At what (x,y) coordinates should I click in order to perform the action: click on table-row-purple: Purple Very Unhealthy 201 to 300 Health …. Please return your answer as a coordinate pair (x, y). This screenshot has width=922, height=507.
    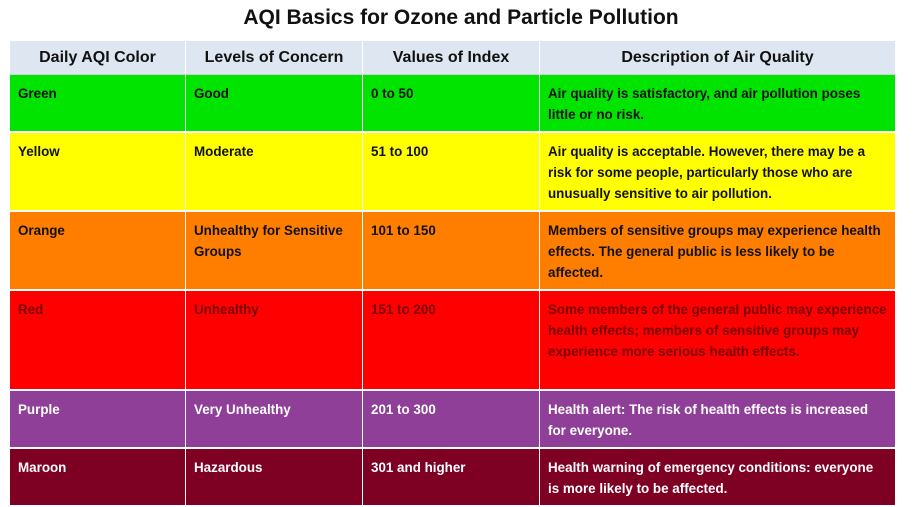
    Looking at the image, I should click on (452, 419).